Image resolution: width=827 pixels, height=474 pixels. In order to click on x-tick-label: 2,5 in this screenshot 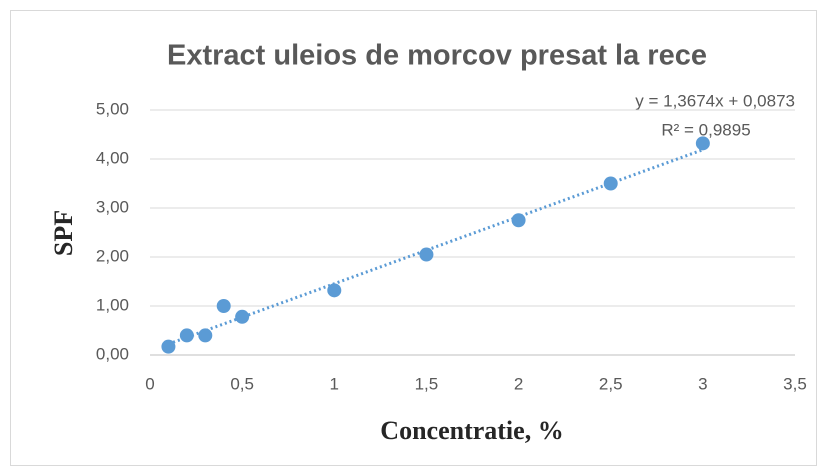, I will do `click(611, 383)`.